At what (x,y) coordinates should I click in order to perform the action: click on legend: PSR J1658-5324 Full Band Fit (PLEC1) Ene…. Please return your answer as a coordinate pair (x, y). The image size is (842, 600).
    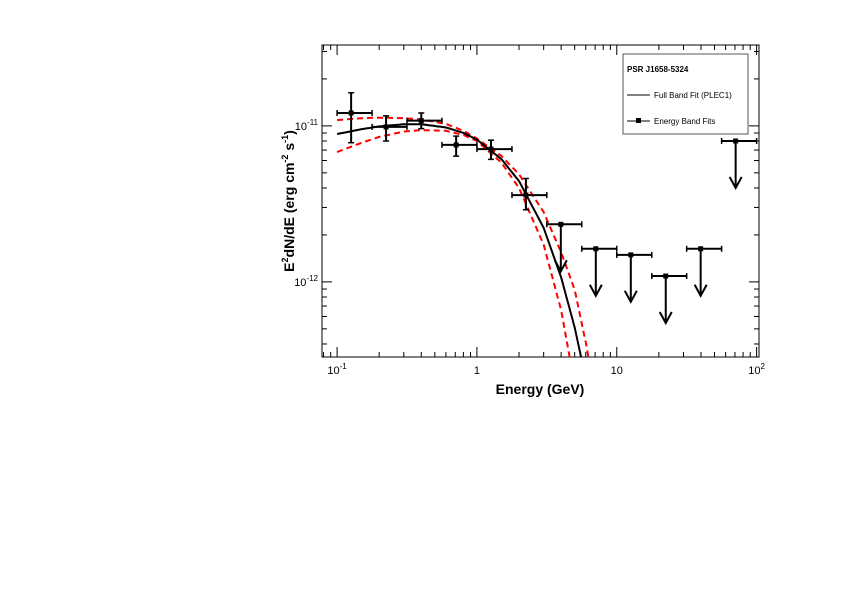
    Looking at the image, I should click on (685, 94).